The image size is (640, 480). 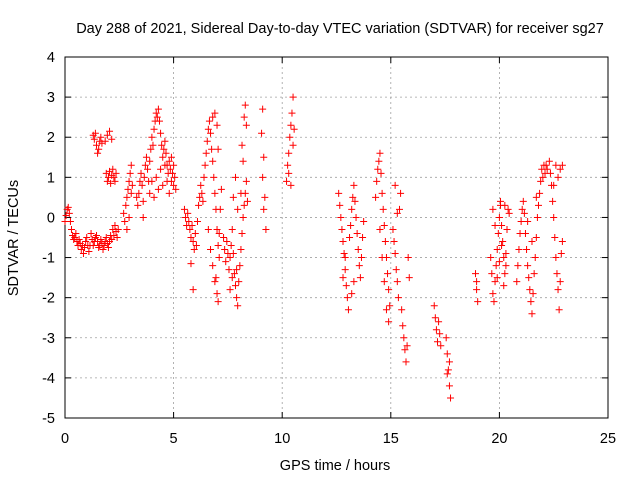 What do you see at coordinates (48, 238) in the screenshot?
I see `y-tick-labels: -5 -4 -3 -2 -1 0 1 2 3 4` at bounding box center [48, 238].